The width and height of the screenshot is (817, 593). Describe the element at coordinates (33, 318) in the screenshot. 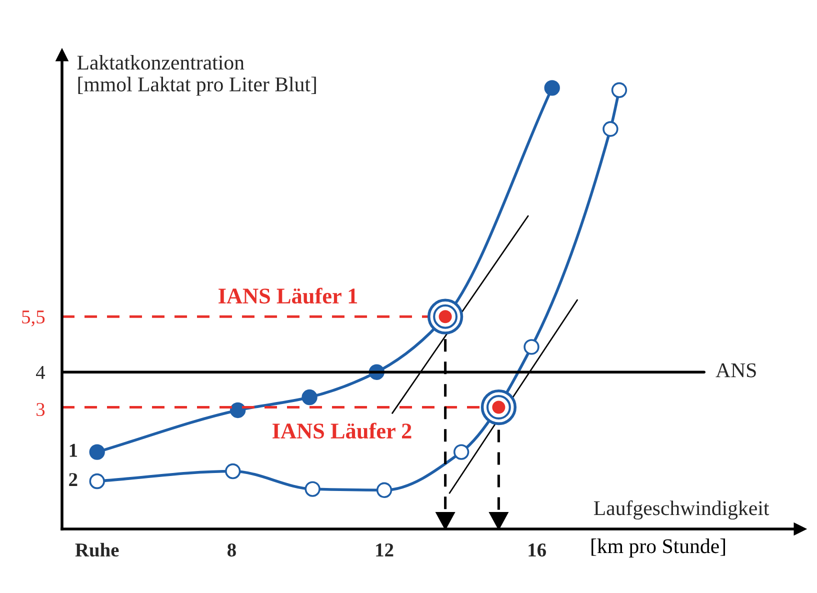

I see `y-tick-label: 5,5` at that location.